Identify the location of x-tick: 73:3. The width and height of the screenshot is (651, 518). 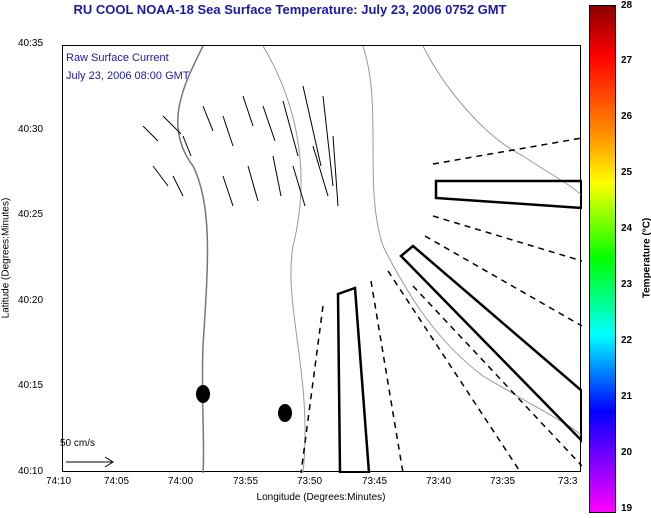
(568, 481).